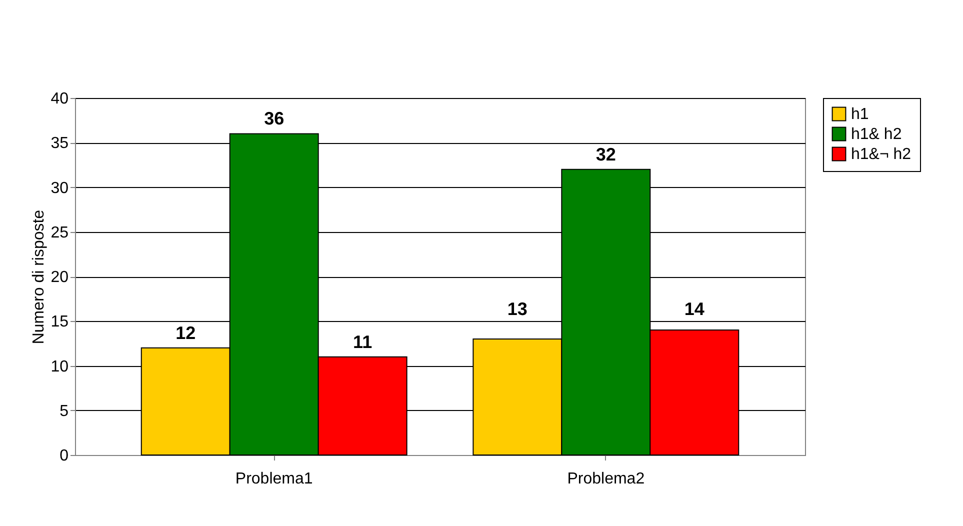 The image size is (963, 526). What do you see at coordinates (59, 367) in the screenshot?
I see `y-tick-label: 10` at bounding box center [59, 367].